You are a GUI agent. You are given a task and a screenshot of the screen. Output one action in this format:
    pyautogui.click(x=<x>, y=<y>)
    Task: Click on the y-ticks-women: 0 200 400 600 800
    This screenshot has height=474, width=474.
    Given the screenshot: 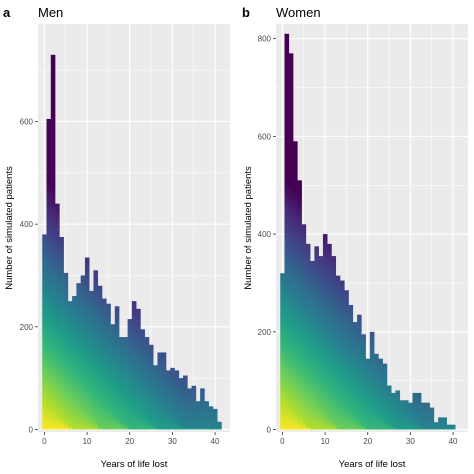 What is the action you would take?
    pyautogui.click(x=267, y=235)
    